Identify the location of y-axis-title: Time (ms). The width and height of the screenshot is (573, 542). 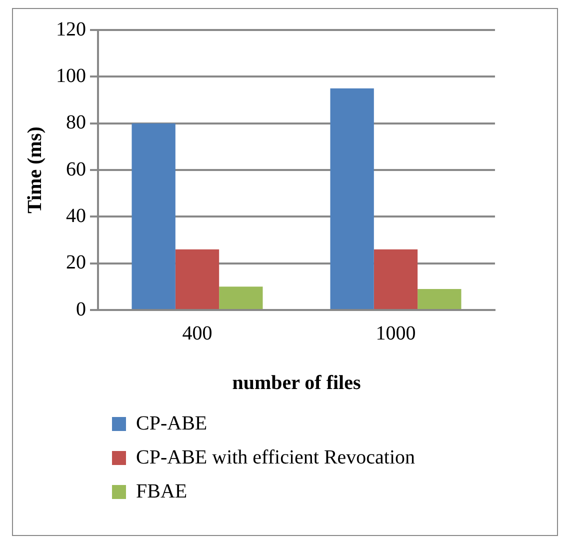
(35, 170).